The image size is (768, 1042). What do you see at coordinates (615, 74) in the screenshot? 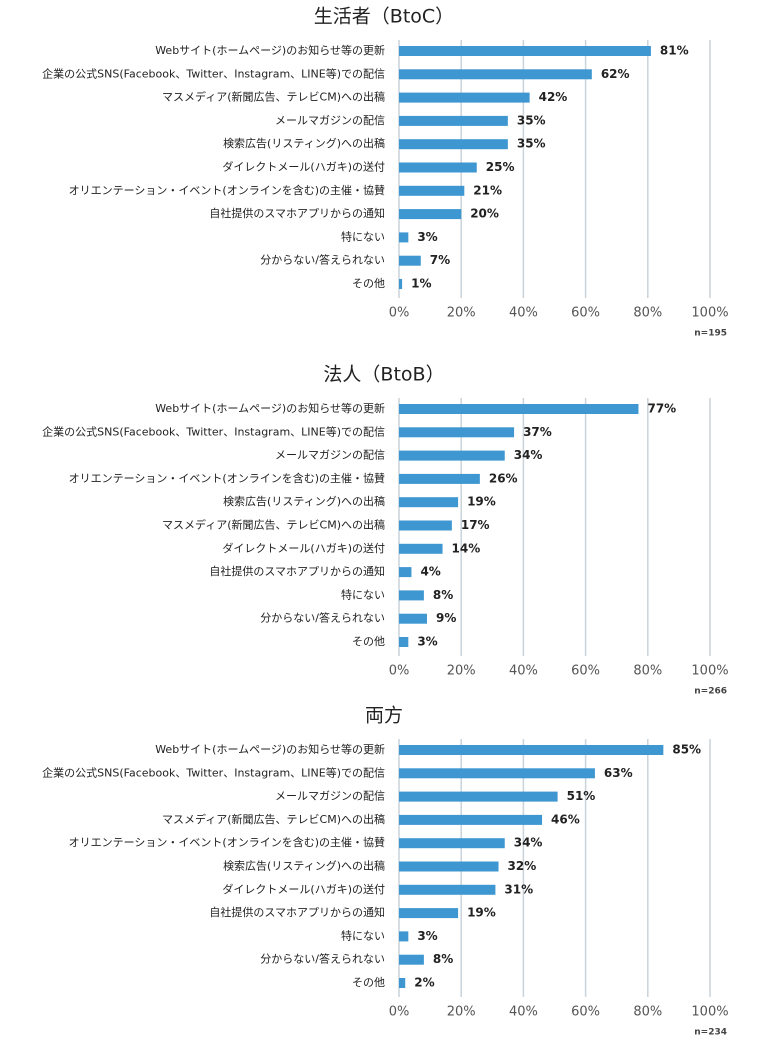
I see `value-label: 62%` at bounding box center [615, 74].